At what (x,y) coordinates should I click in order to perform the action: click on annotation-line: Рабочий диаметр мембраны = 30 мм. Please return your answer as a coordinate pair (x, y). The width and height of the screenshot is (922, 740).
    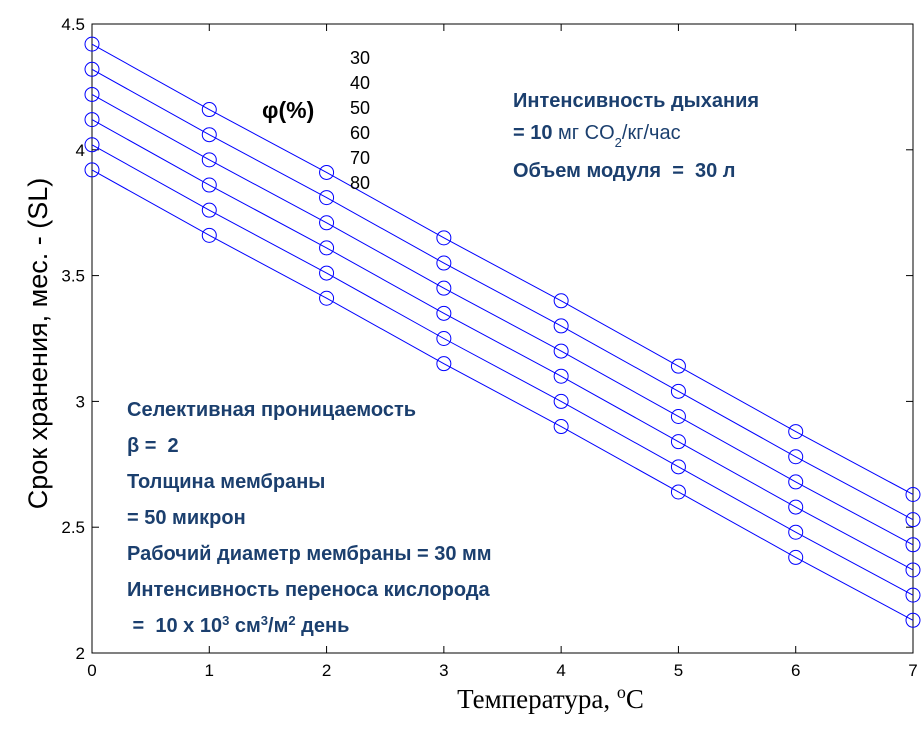
    Looking at the image, I should click on (309, 554).